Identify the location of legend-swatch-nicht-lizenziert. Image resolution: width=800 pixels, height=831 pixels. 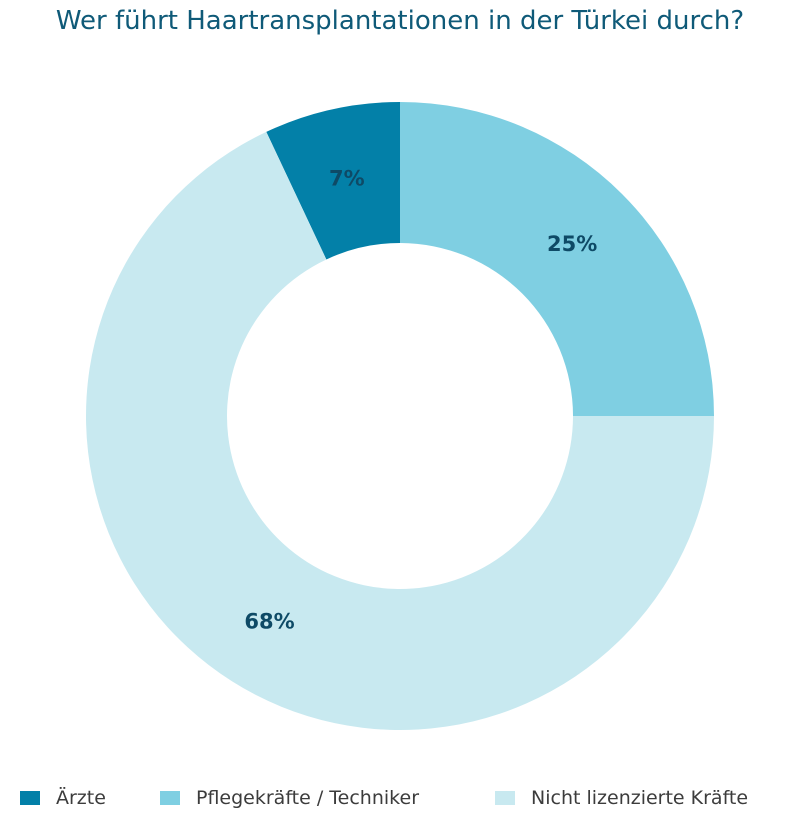
(505, 798).